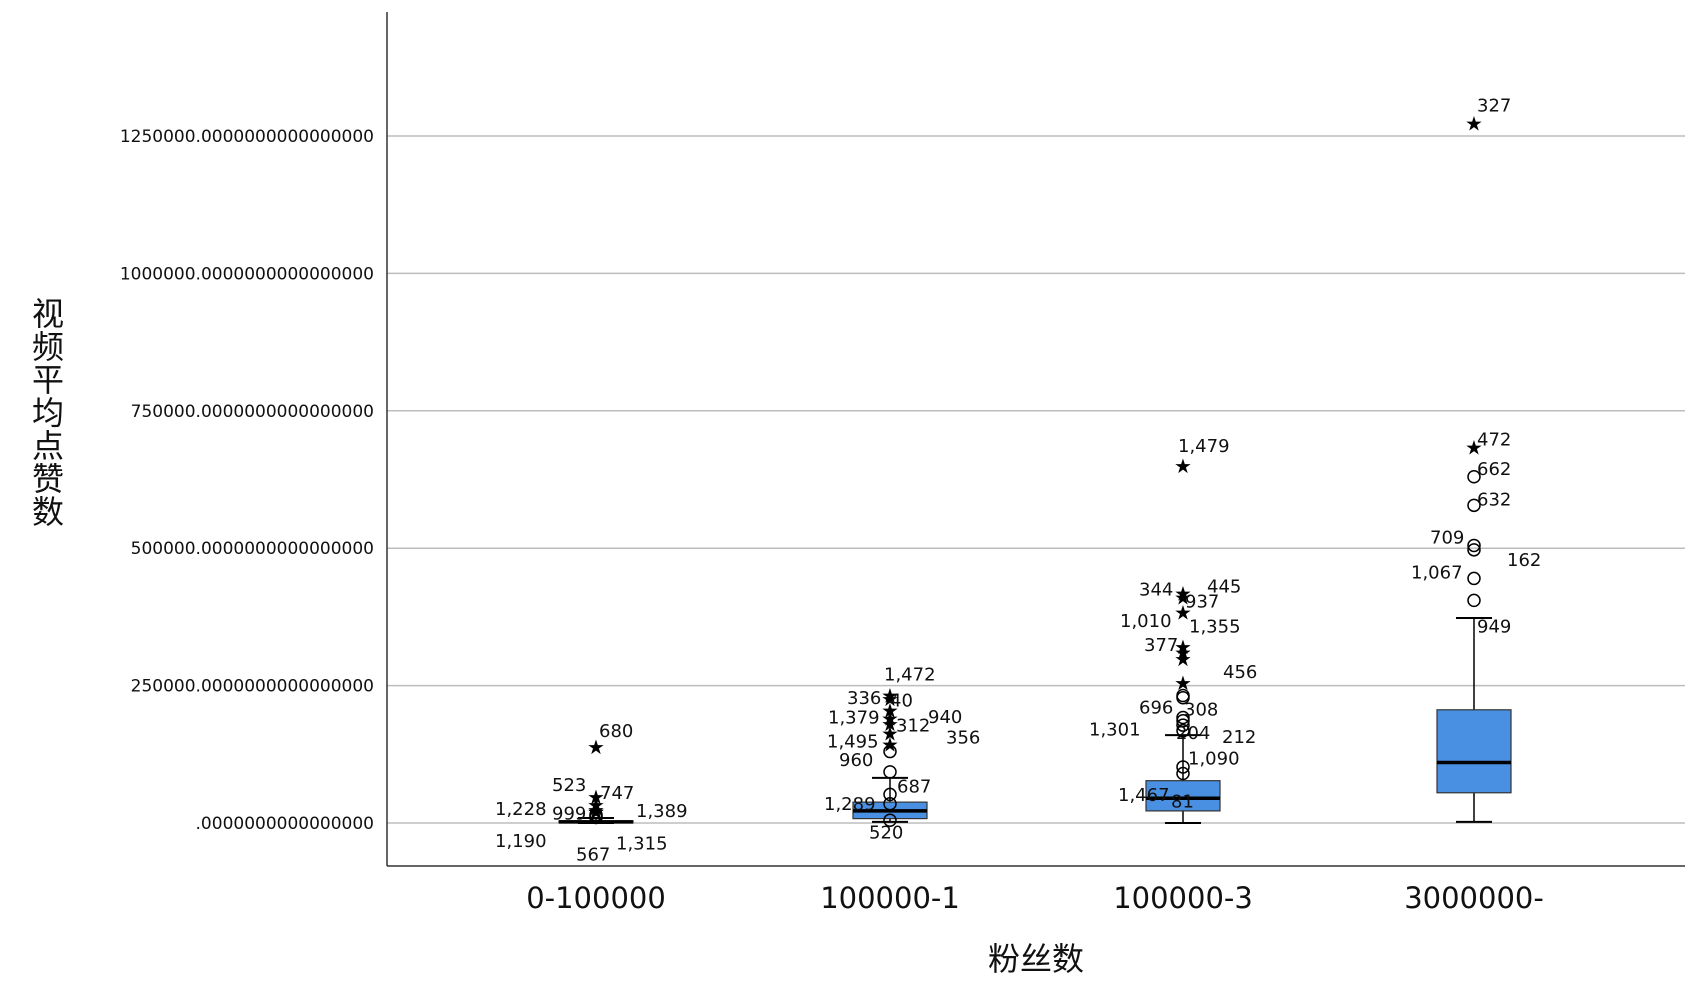 Image resolution: width=1696 pixels, height=998 pixels. What do you see at coordinates (569, 785) in the screenshot?
I see `outlier-label: 523` at bounding box center [569, 785].